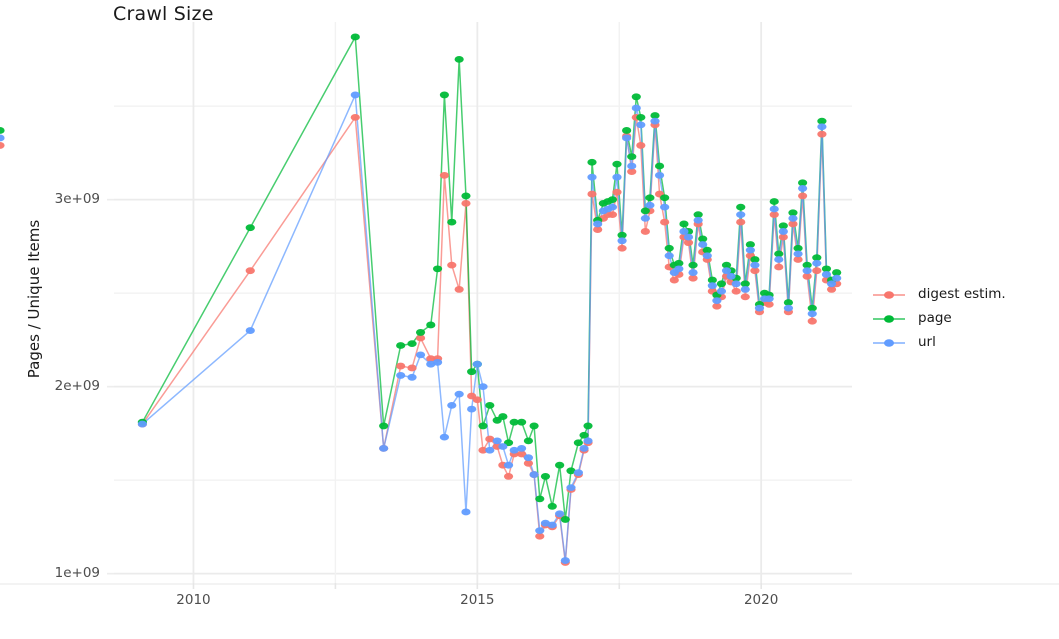 The height and width of the screenshot is (639, 1059). Describe the element at coordinates (927, 342) in the screenshot. I see `legend-label-2: url` at that location.